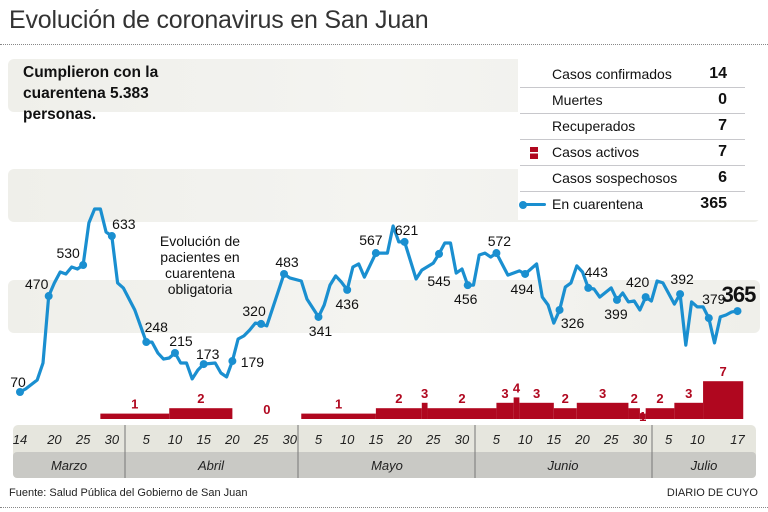 This screenshot has height=512, width=768. I want to click on row-label: En cuarentena, so click(598, 204).